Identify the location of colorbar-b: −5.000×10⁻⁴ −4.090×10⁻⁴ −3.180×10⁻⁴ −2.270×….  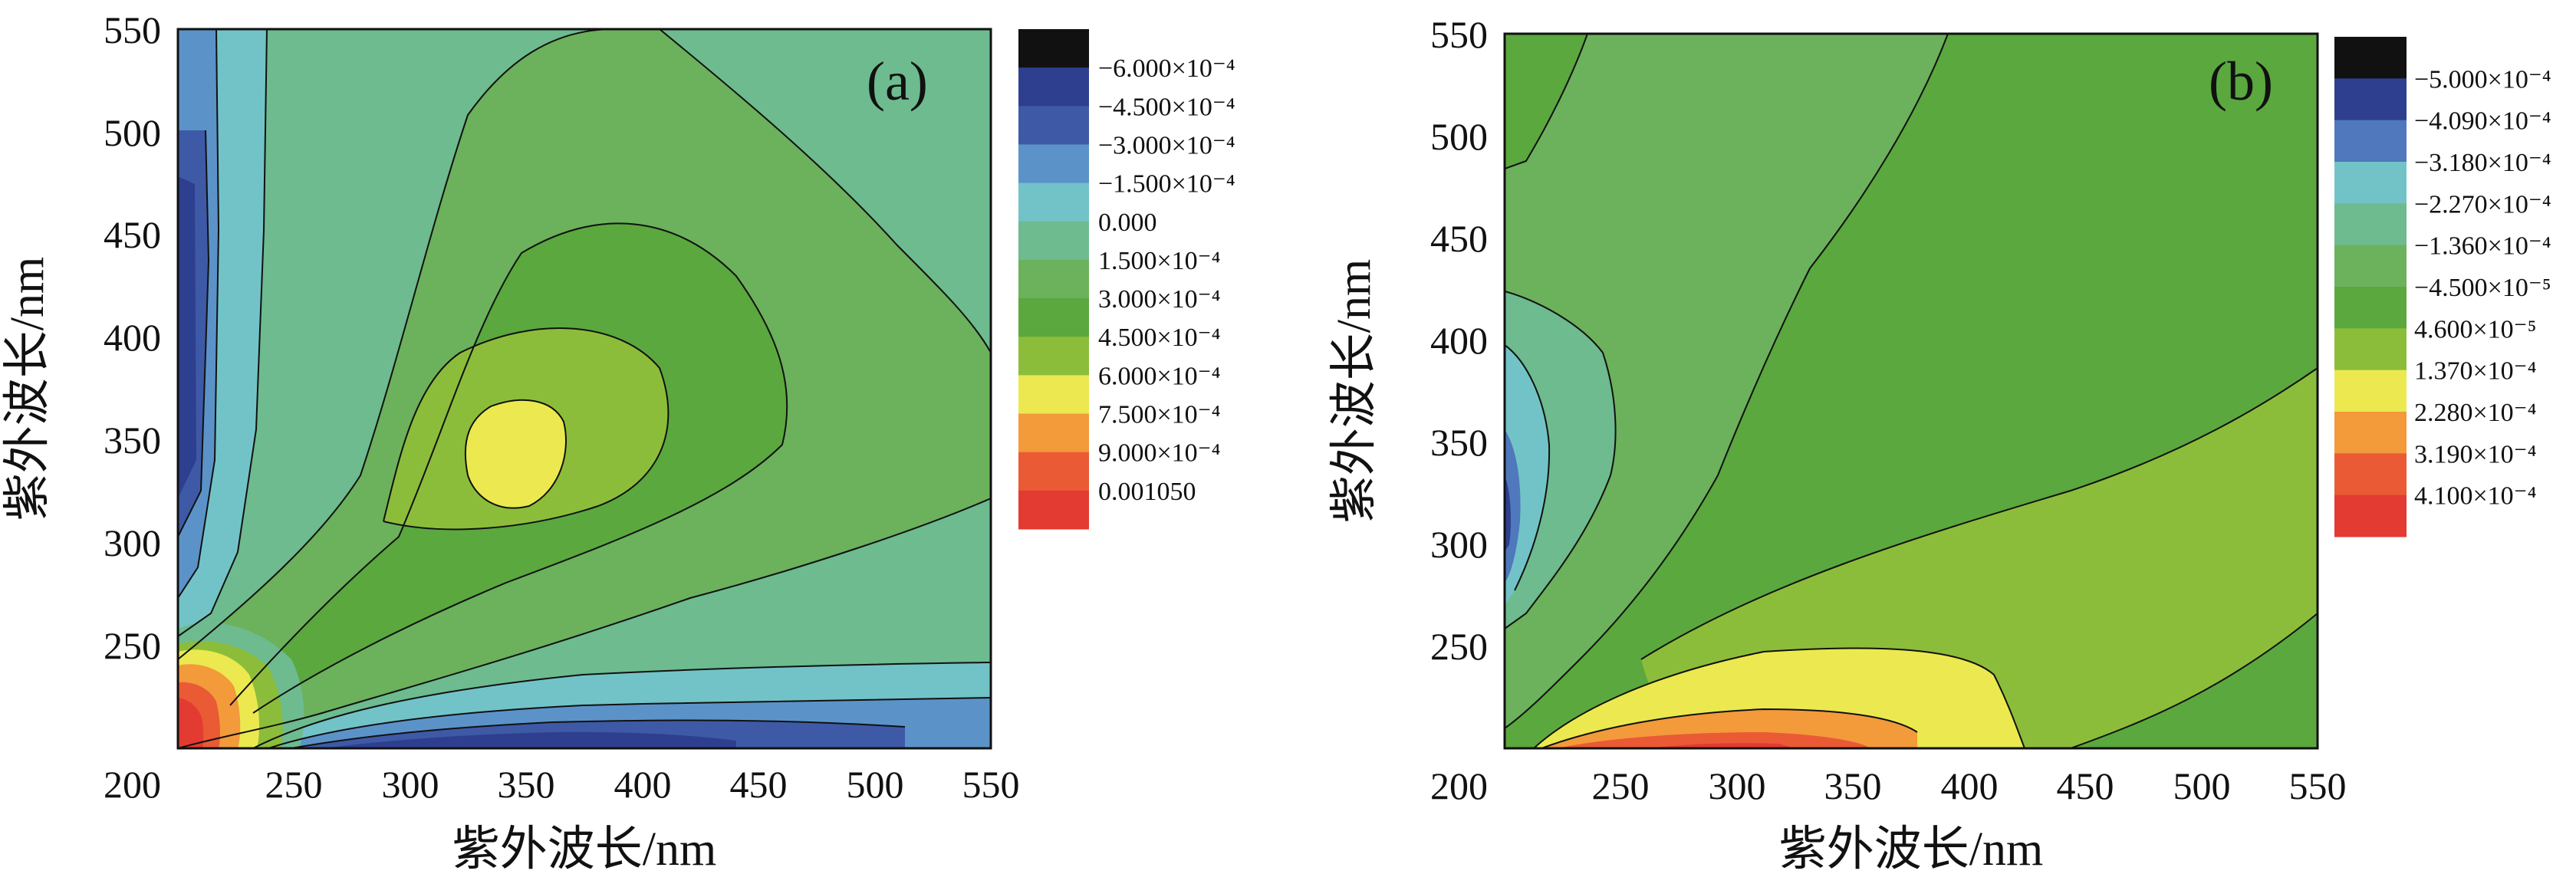
(2442, 287).